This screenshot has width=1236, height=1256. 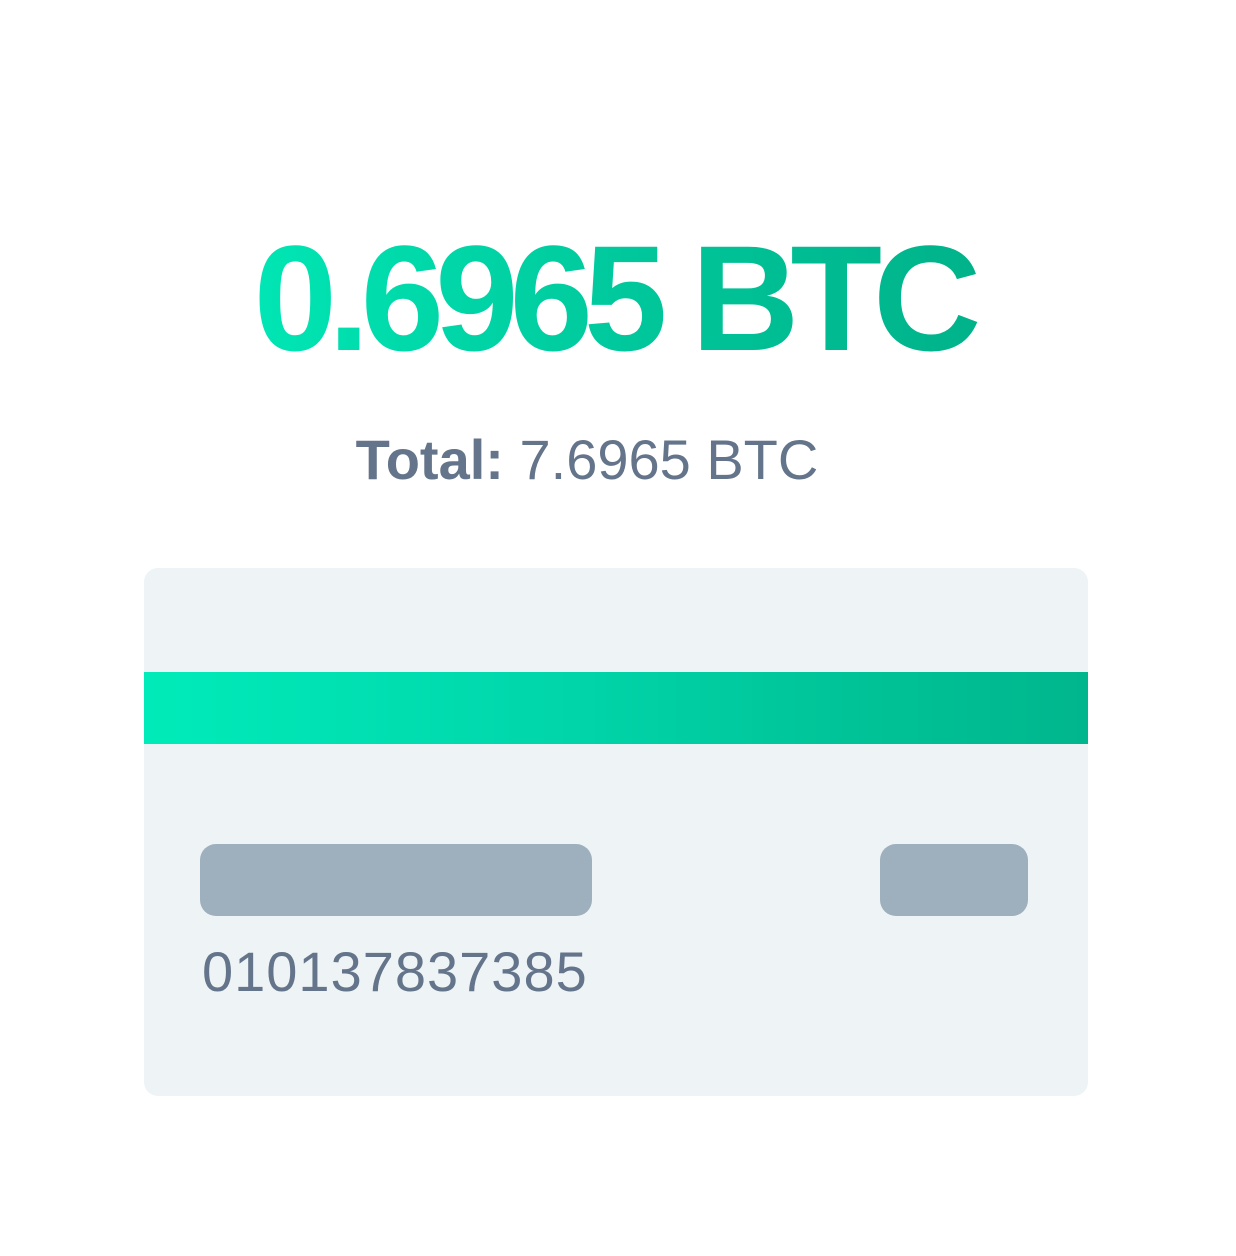 What do you see at coordinates (396, 880) in the screenshot?
I see `card-placeholder-bar-long` at bounding box center [396, 880].